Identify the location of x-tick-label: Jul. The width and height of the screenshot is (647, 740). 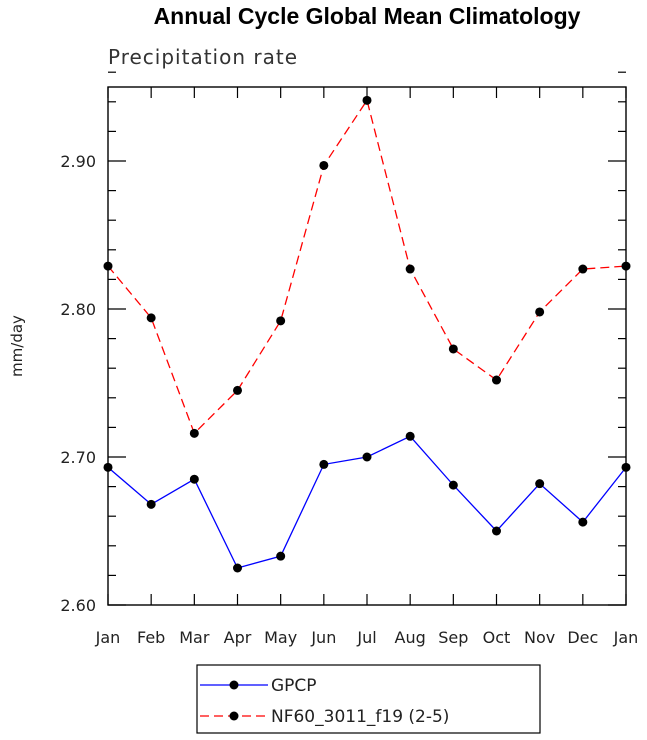
(366, 637).